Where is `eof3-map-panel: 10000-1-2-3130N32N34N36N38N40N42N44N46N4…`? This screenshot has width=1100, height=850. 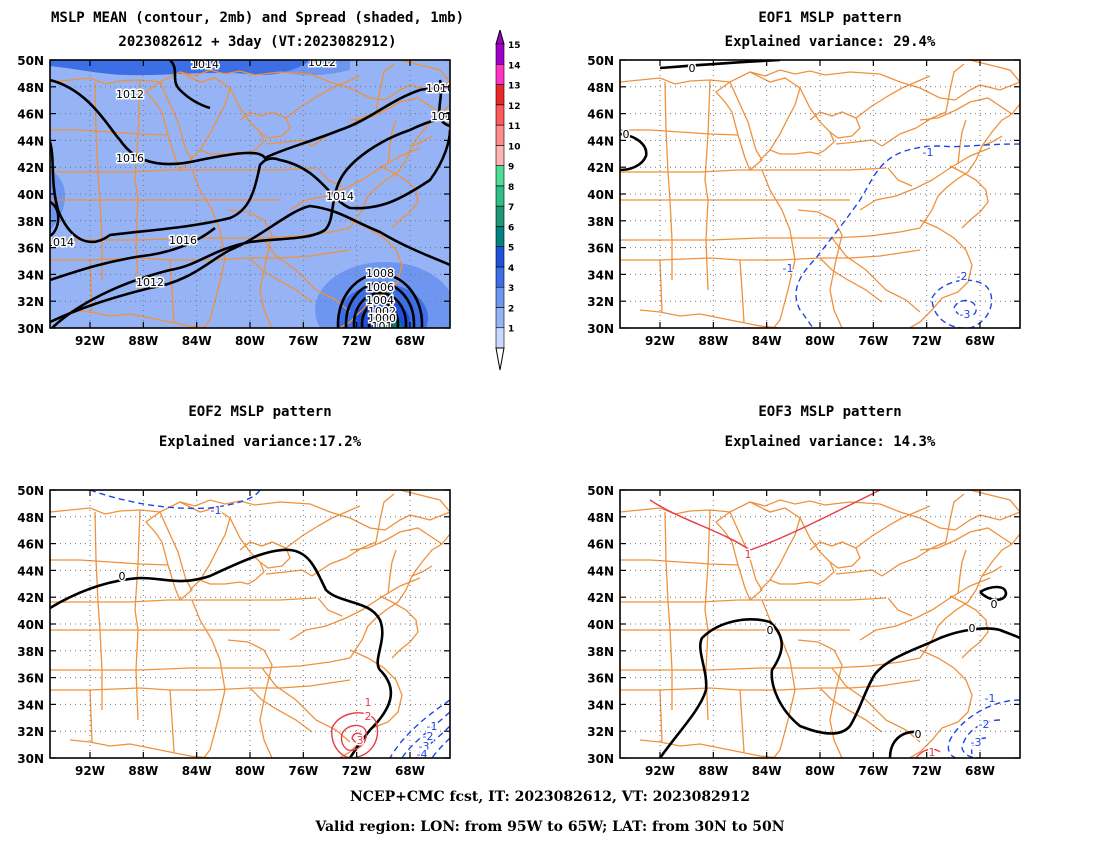 eof3-map-panel: 10000-1-2-3130N32N34N36N38N40N42N44N46N4… is located at coordinates (804, 631).